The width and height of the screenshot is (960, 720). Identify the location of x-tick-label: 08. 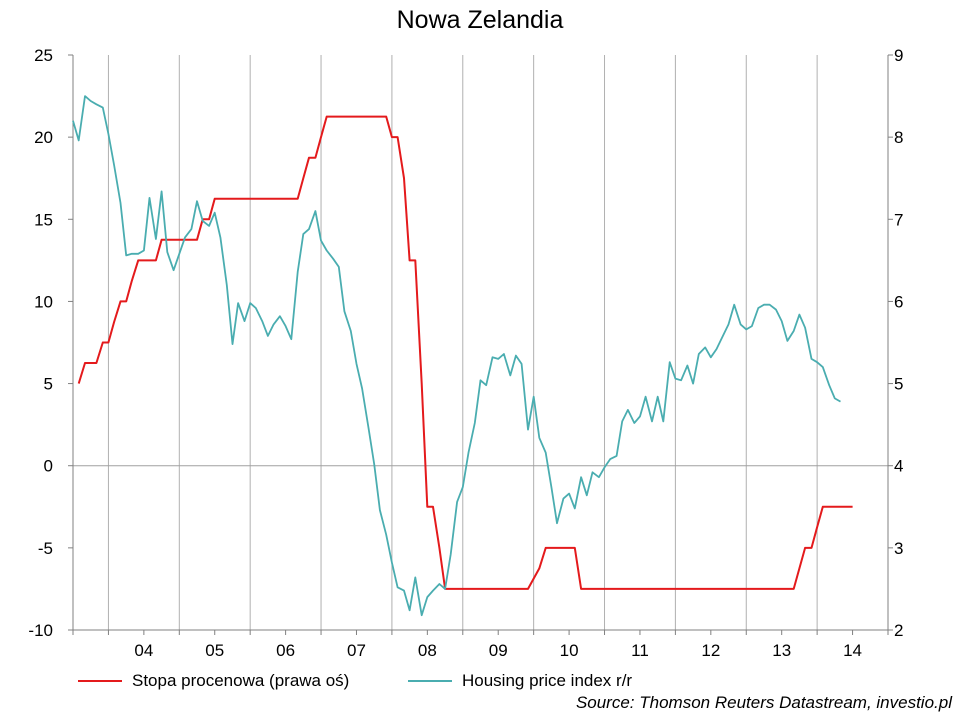
(427, 650).